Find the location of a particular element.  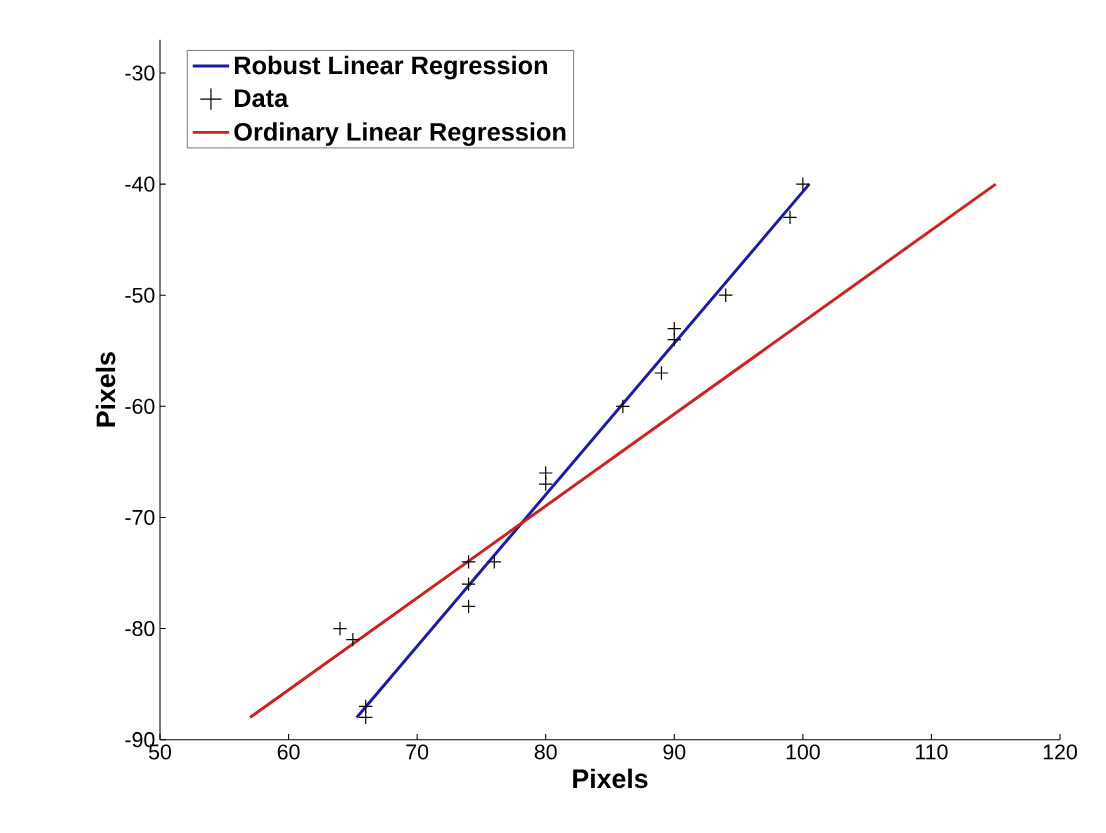

x-tick-label: 100 is located at coordinates (803, 752).